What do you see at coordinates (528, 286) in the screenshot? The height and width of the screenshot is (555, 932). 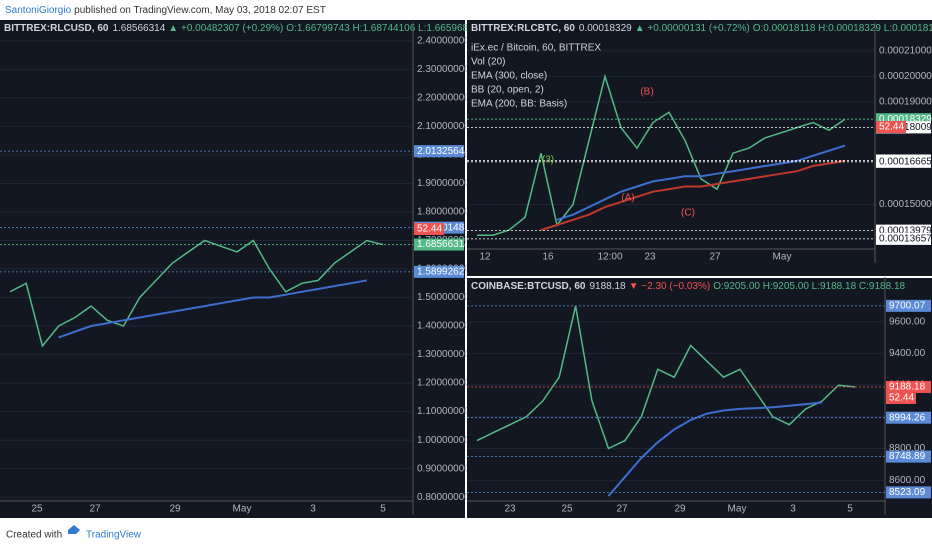 I see `symbol: COINBASE:BTCUSD, 60` at bounding box center [528, 286].